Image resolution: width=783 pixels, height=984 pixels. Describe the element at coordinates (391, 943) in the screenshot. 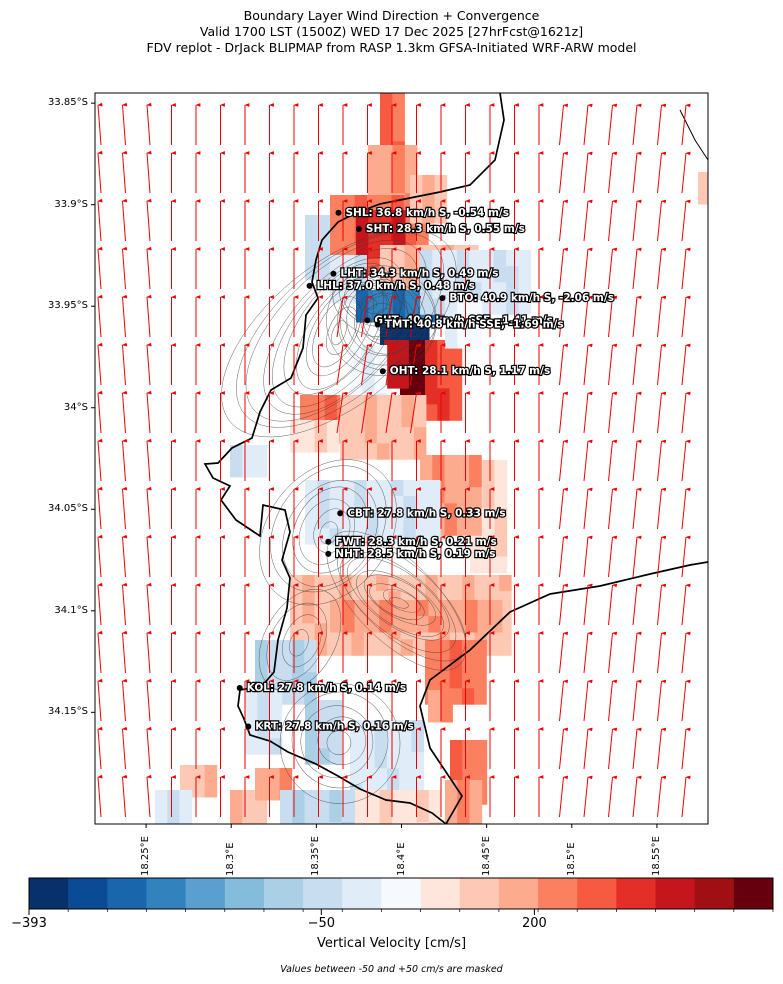

I see `colorbar-title: Vertical Velocity [cm/s]` at that location.